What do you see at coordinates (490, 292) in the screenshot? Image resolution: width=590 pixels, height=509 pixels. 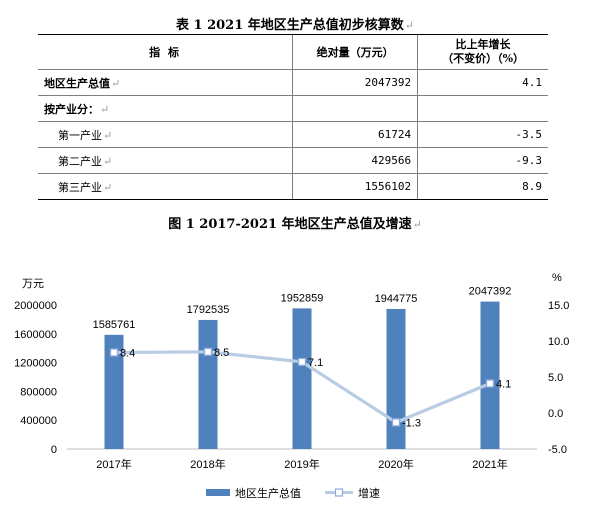 I see `bar-data-label: 2047392` at bounding box center [490, 292].